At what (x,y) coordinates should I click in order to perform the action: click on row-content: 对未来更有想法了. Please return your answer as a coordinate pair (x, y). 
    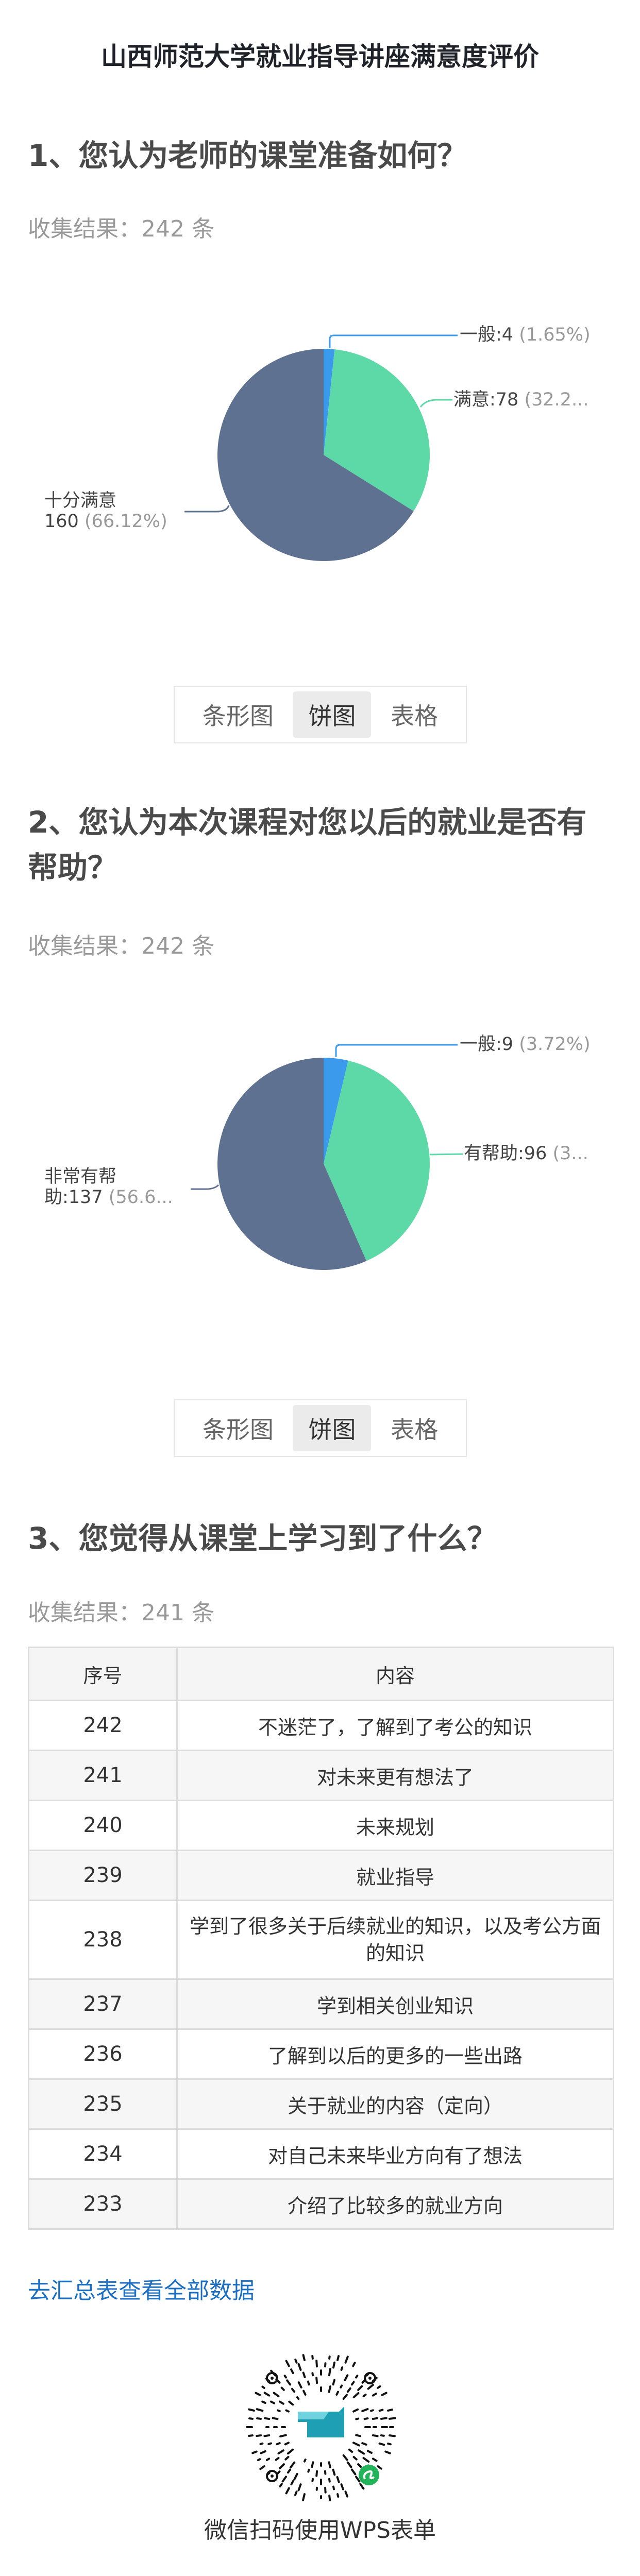
    Looking at the image, I should click on (395, 1775).